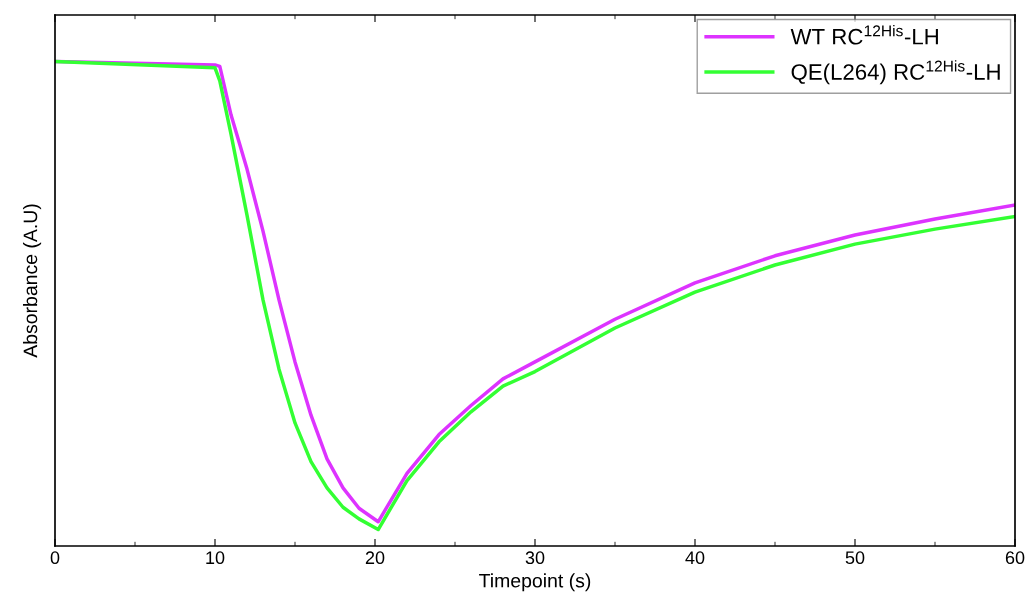  Describe the element at coordinates (55, 558) in the screenshot. I see `x-tick-label: 0` at that location.